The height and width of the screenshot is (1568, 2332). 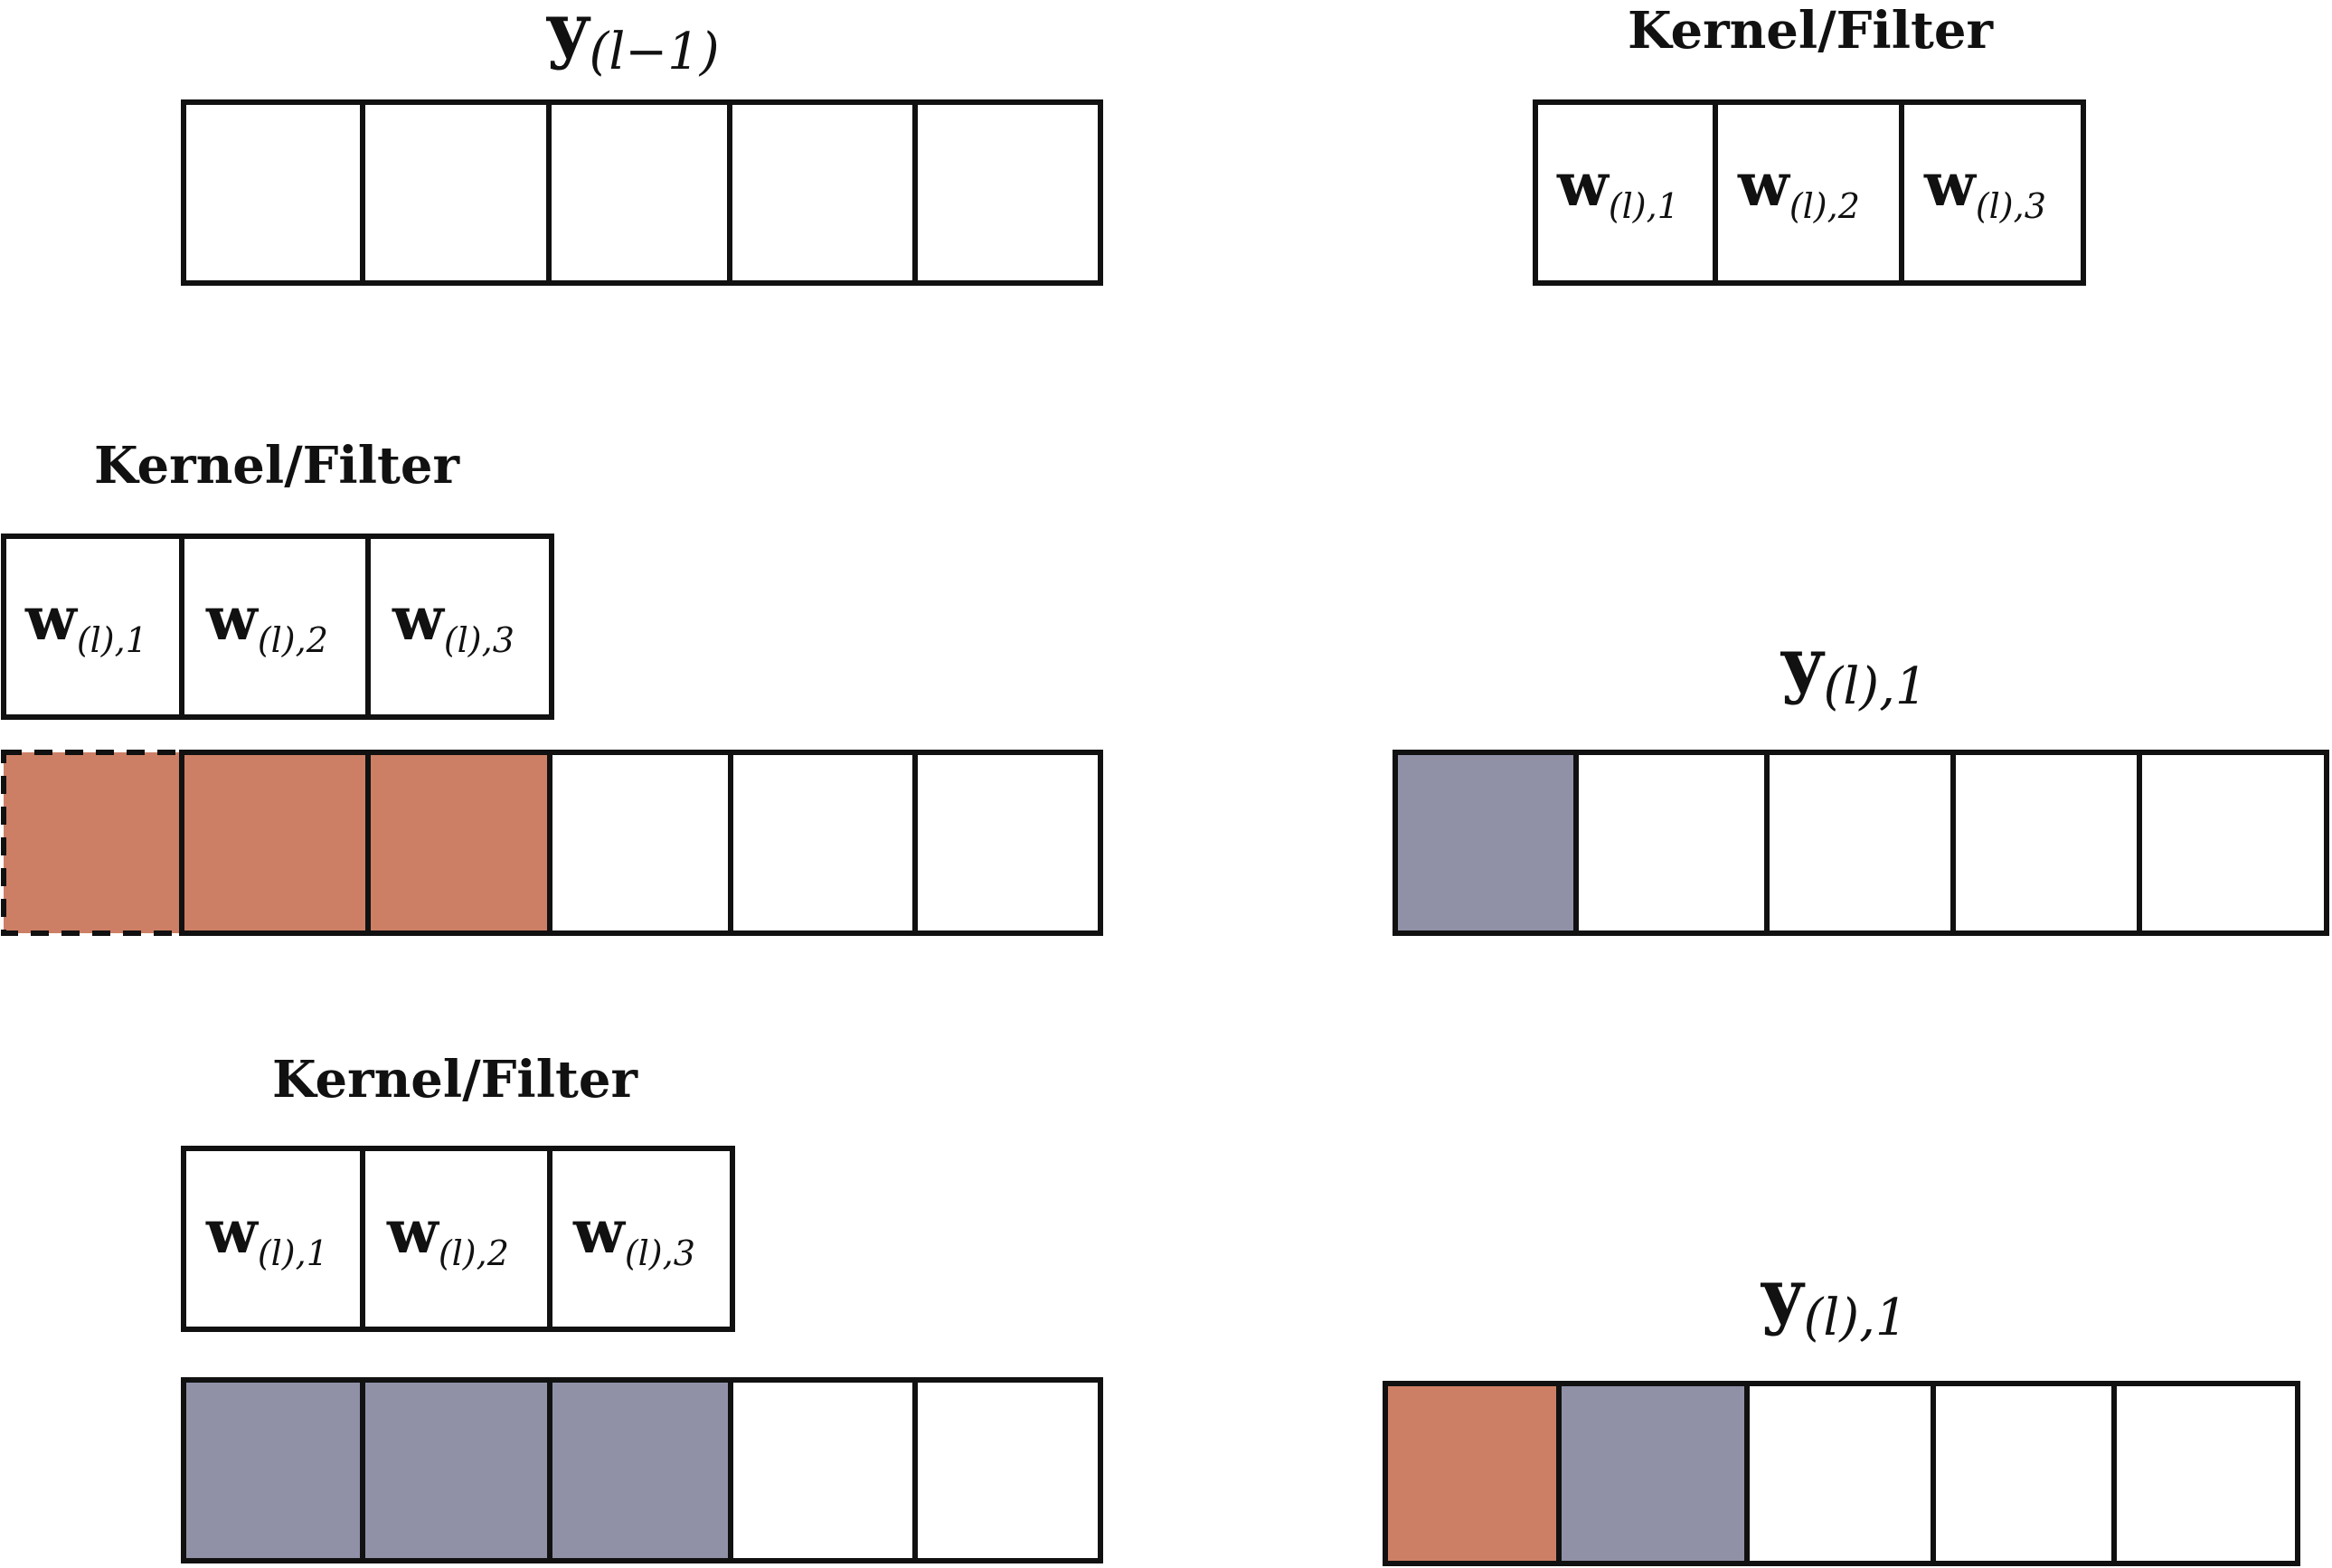 I want to click on input-vector-group: y(l−1), so click(x=642, y=143).